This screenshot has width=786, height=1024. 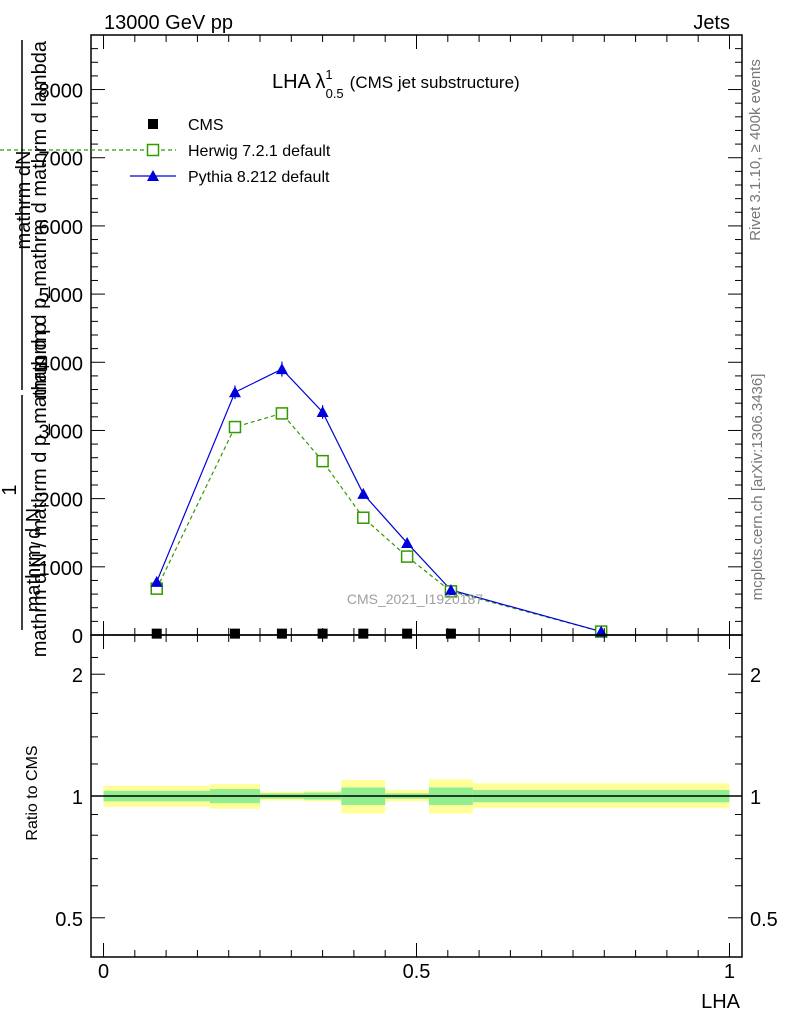 What do you see at coordinates (103, 972) in the screenshot?
I see `x-tick-label: 0` at bounding box center [103, 972].